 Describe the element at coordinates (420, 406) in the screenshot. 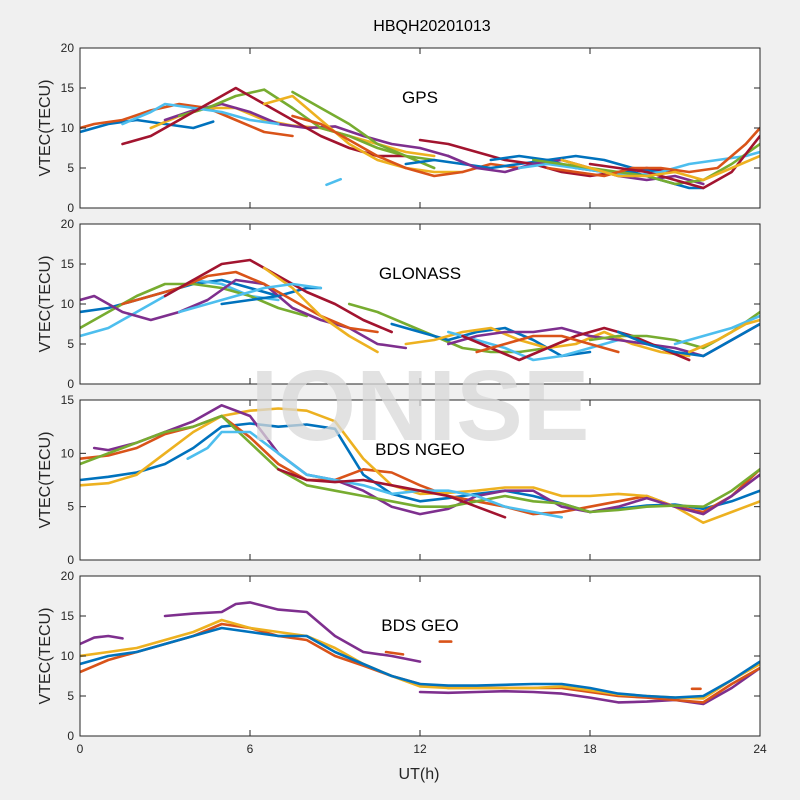

I see `watermark: IONISE` at that location.